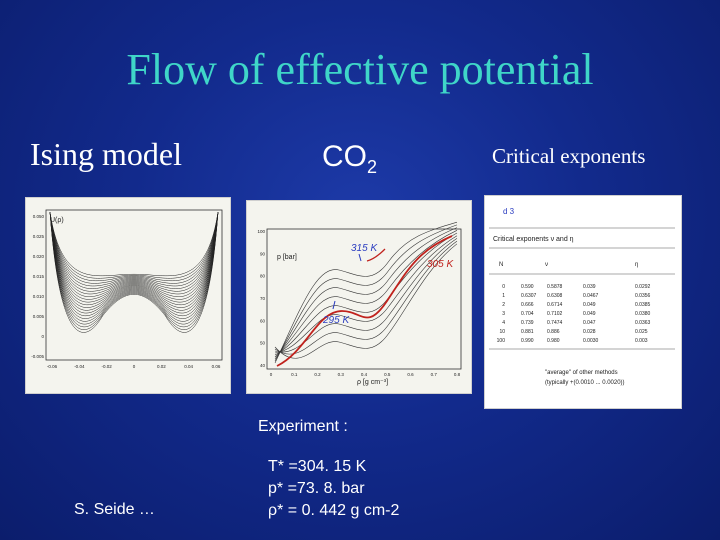 The image size is (720, 540). I want to click on table-cell: 0.003, so click(641, 341).